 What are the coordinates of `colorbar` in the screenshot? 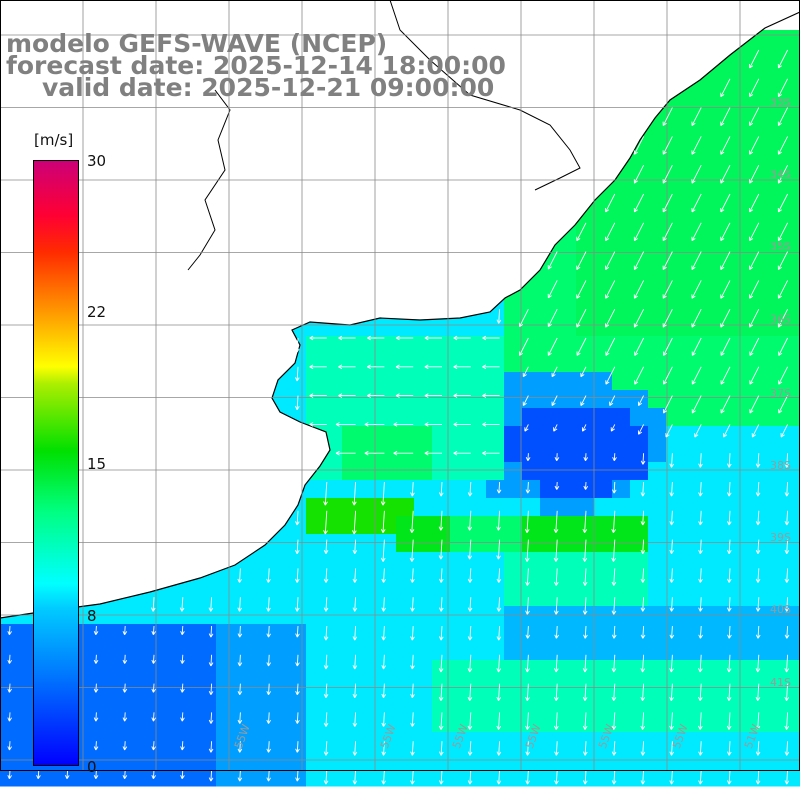 It's located at (56, 463).